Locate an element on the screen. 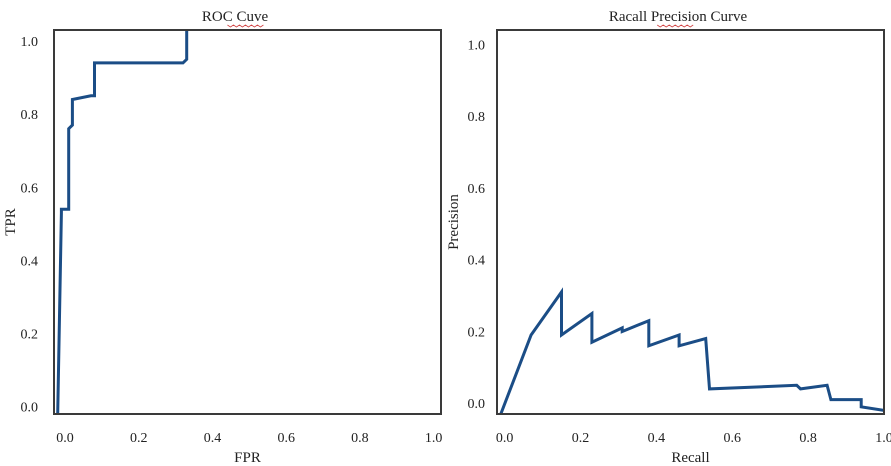  pr-x-tick-label: 0.2 is located at coordinates (581, 438).